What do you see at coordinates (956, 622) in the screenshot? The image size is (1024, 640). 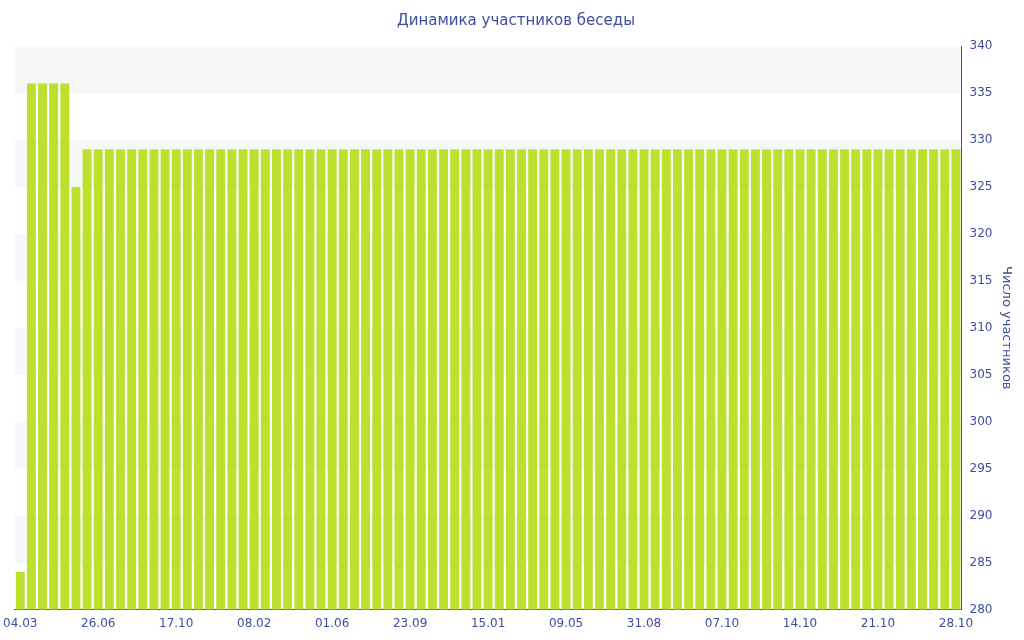 I see `x-tick-label: 28.10` at bounding box center [956, 622].